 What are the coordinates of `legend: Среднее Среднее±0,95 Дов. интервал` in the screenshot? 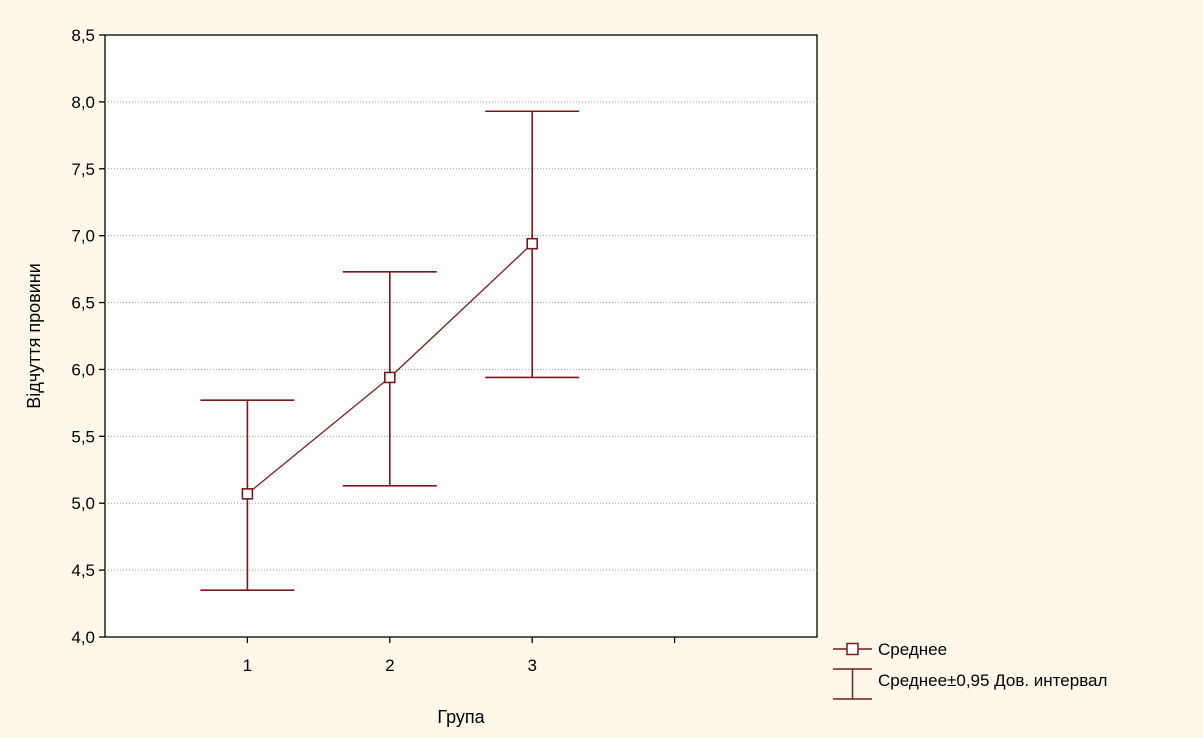 It's located at (970, 670).